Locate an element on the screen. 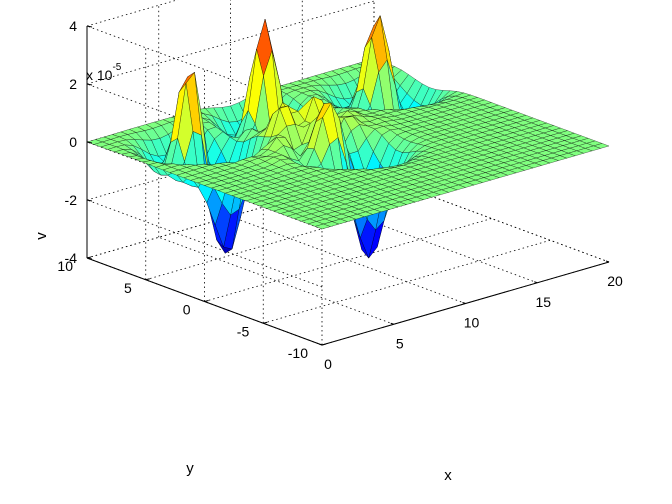  z-exponent-label: x 10-5 is located at coordinates (104, 72).